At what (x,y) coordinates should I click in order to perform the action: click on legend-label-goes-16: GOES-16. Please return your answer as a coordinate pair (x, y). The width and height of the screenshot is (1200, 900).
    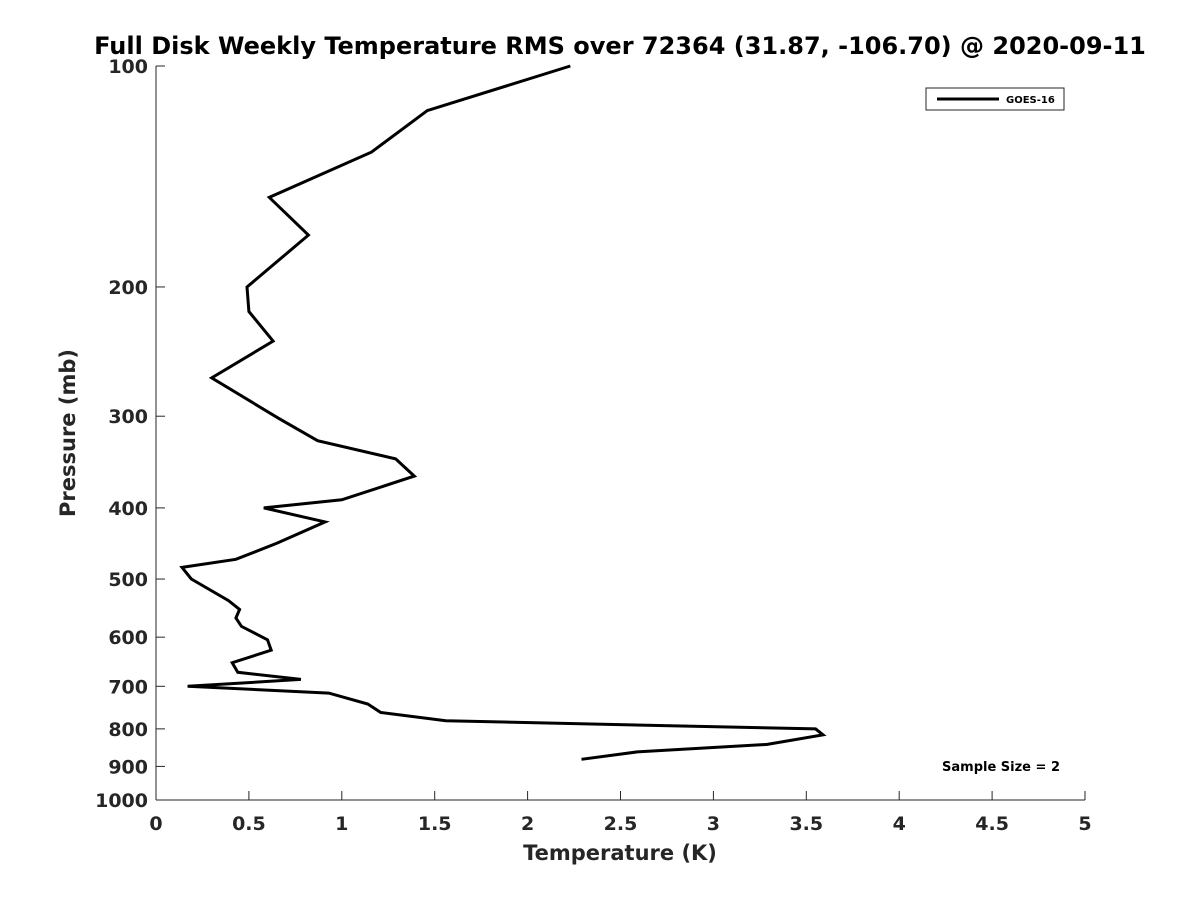
    Looking at the image, I should click on (1030, 100).